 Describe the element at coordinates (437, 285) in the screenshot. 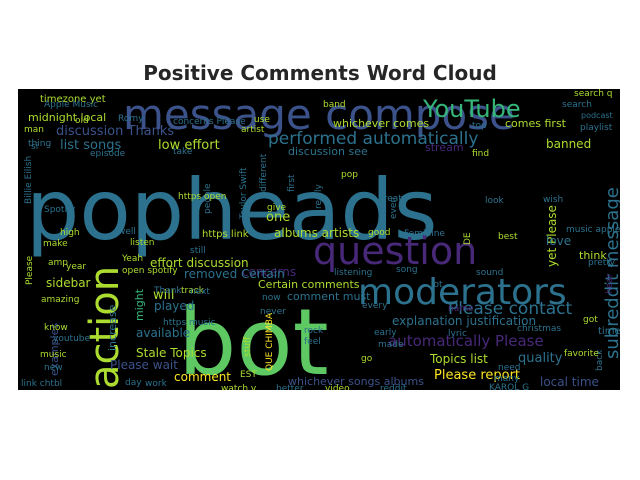

I see `word-lot: lot` at that location.